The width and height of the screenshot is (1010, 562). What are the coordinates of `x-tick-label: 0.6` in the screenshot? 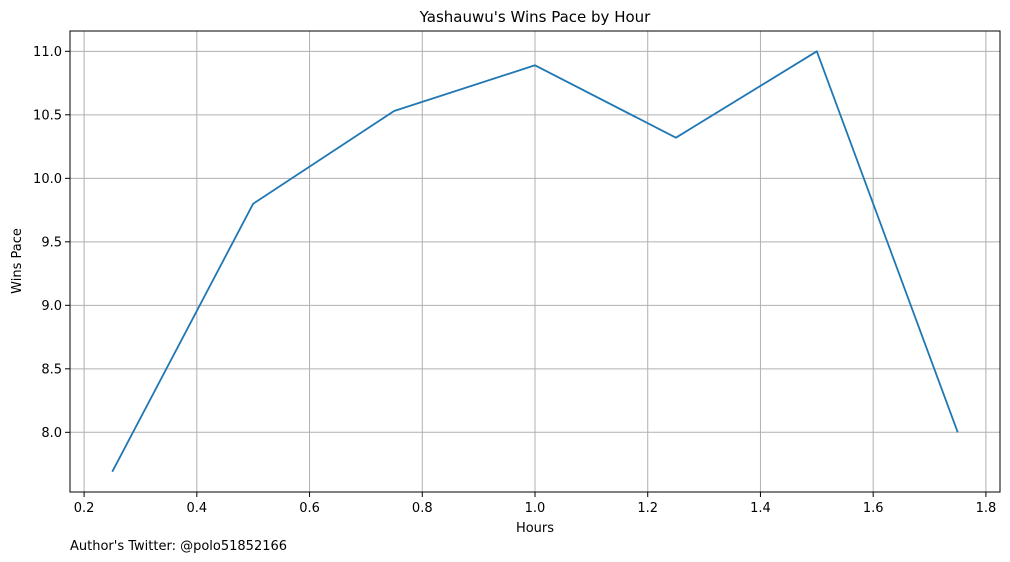 It's located at (309, 508).